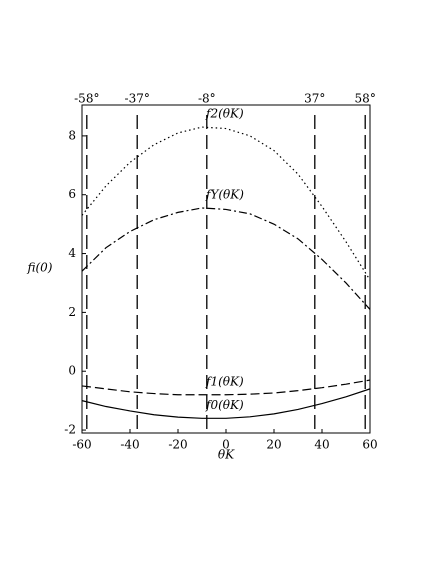  Describe the element at coordinates (86, 99) in the screenshot. I see `reference-label: -58°` at that location.